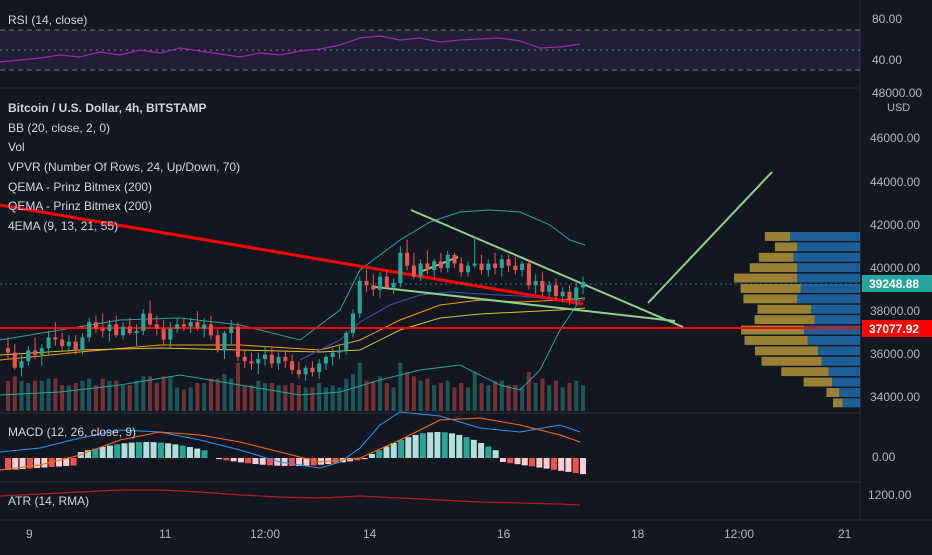 The image size is (932, 555). Describe the element at coordinates (525, 304) in the screenshot. I see `wedge-lower-line` at that location.